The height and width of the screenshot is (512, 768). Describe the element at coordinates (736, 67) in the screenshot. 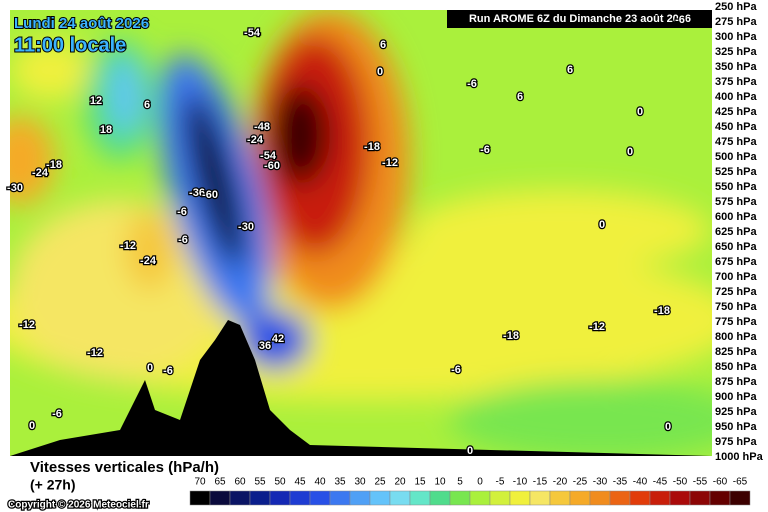

I see `pressure-label: 350 hPa` at that location.